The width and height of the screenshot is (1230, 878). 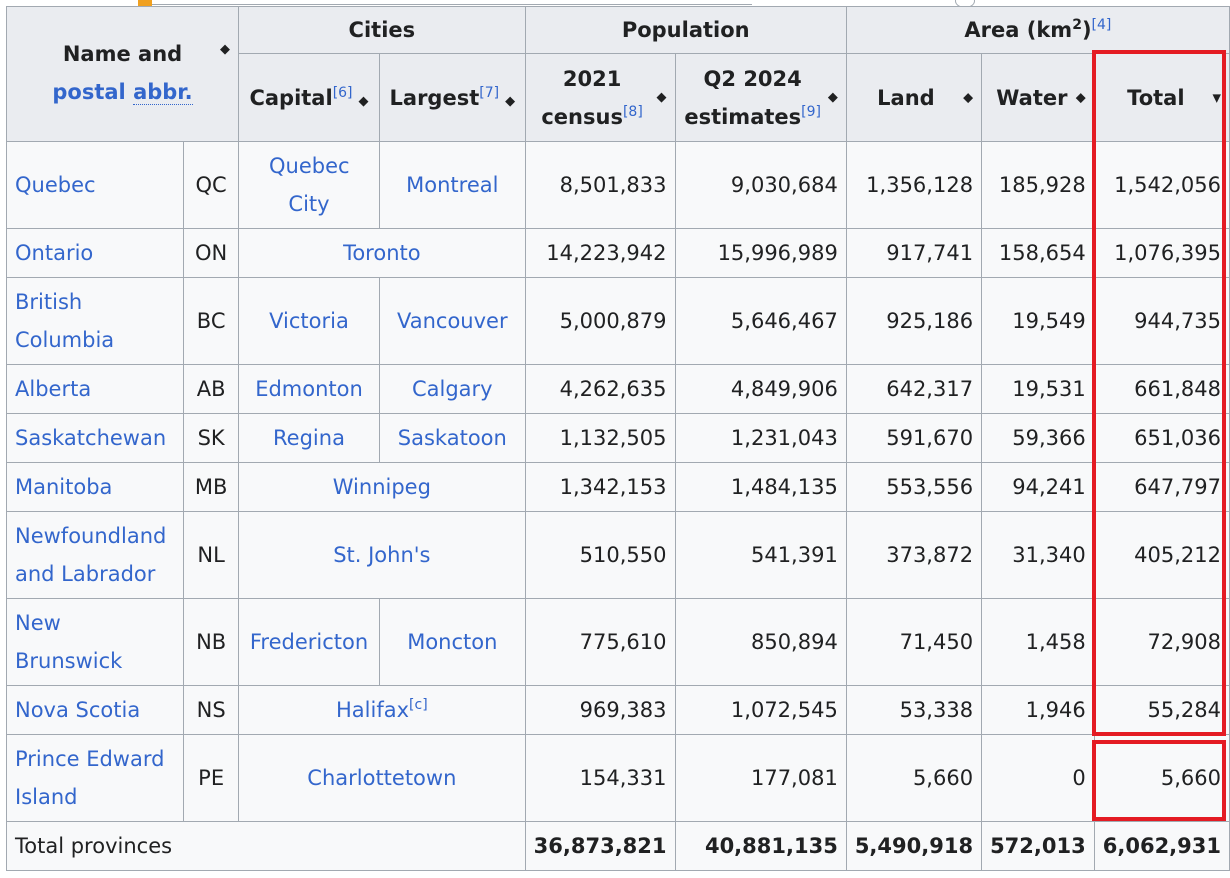 I want to click on header-estimates: Q2 2024 estimates[9] ◆, so click(x=760, y=97).